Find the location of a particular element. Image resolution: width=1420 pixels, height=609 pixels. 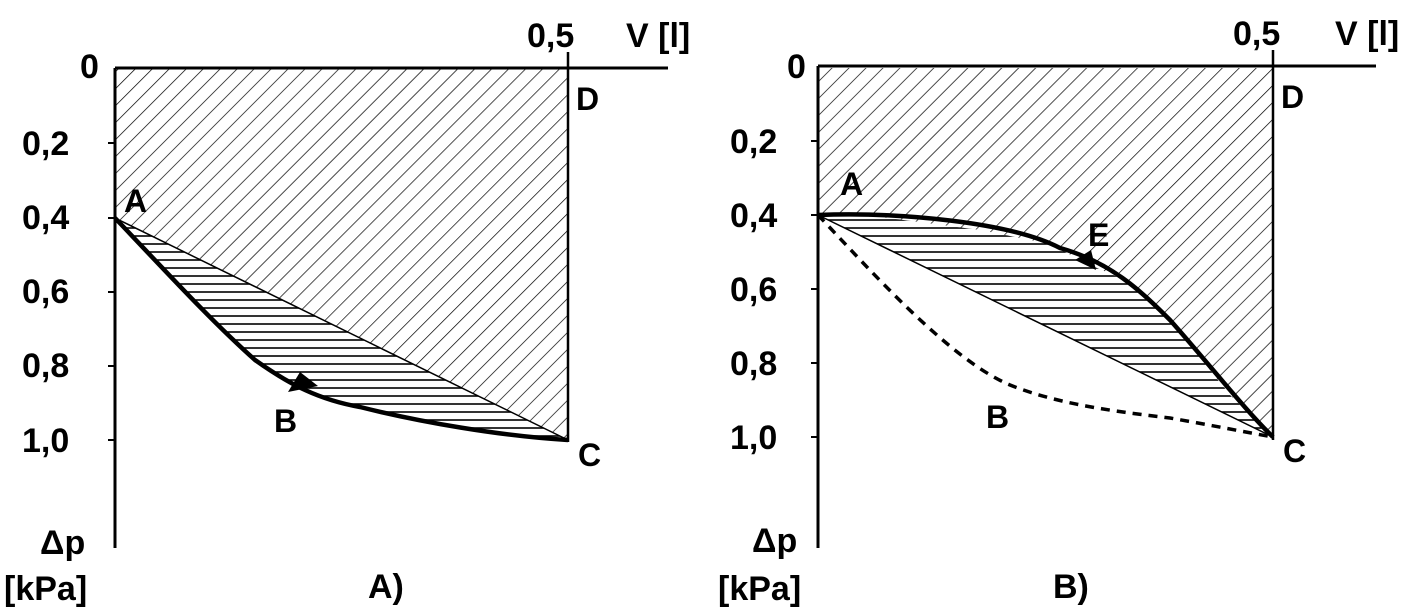

panel-a-origin-label: 0 is located at coordinates (89, 67).